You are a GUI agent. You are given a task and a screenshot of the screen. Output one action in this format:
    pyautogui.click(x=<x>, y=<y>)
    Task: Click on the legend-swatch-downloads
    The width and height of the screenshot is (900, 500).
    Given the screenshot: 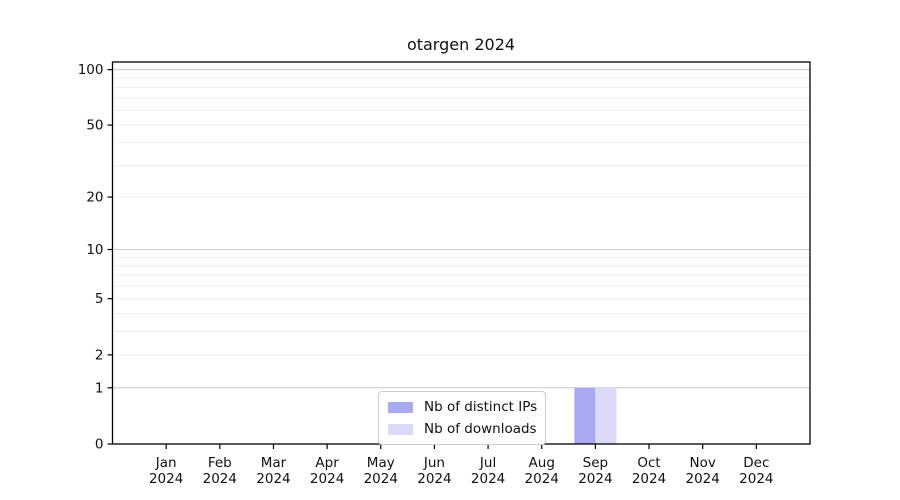 What is the action you would take?
    pyautogui.click(x=400, y=429)
    